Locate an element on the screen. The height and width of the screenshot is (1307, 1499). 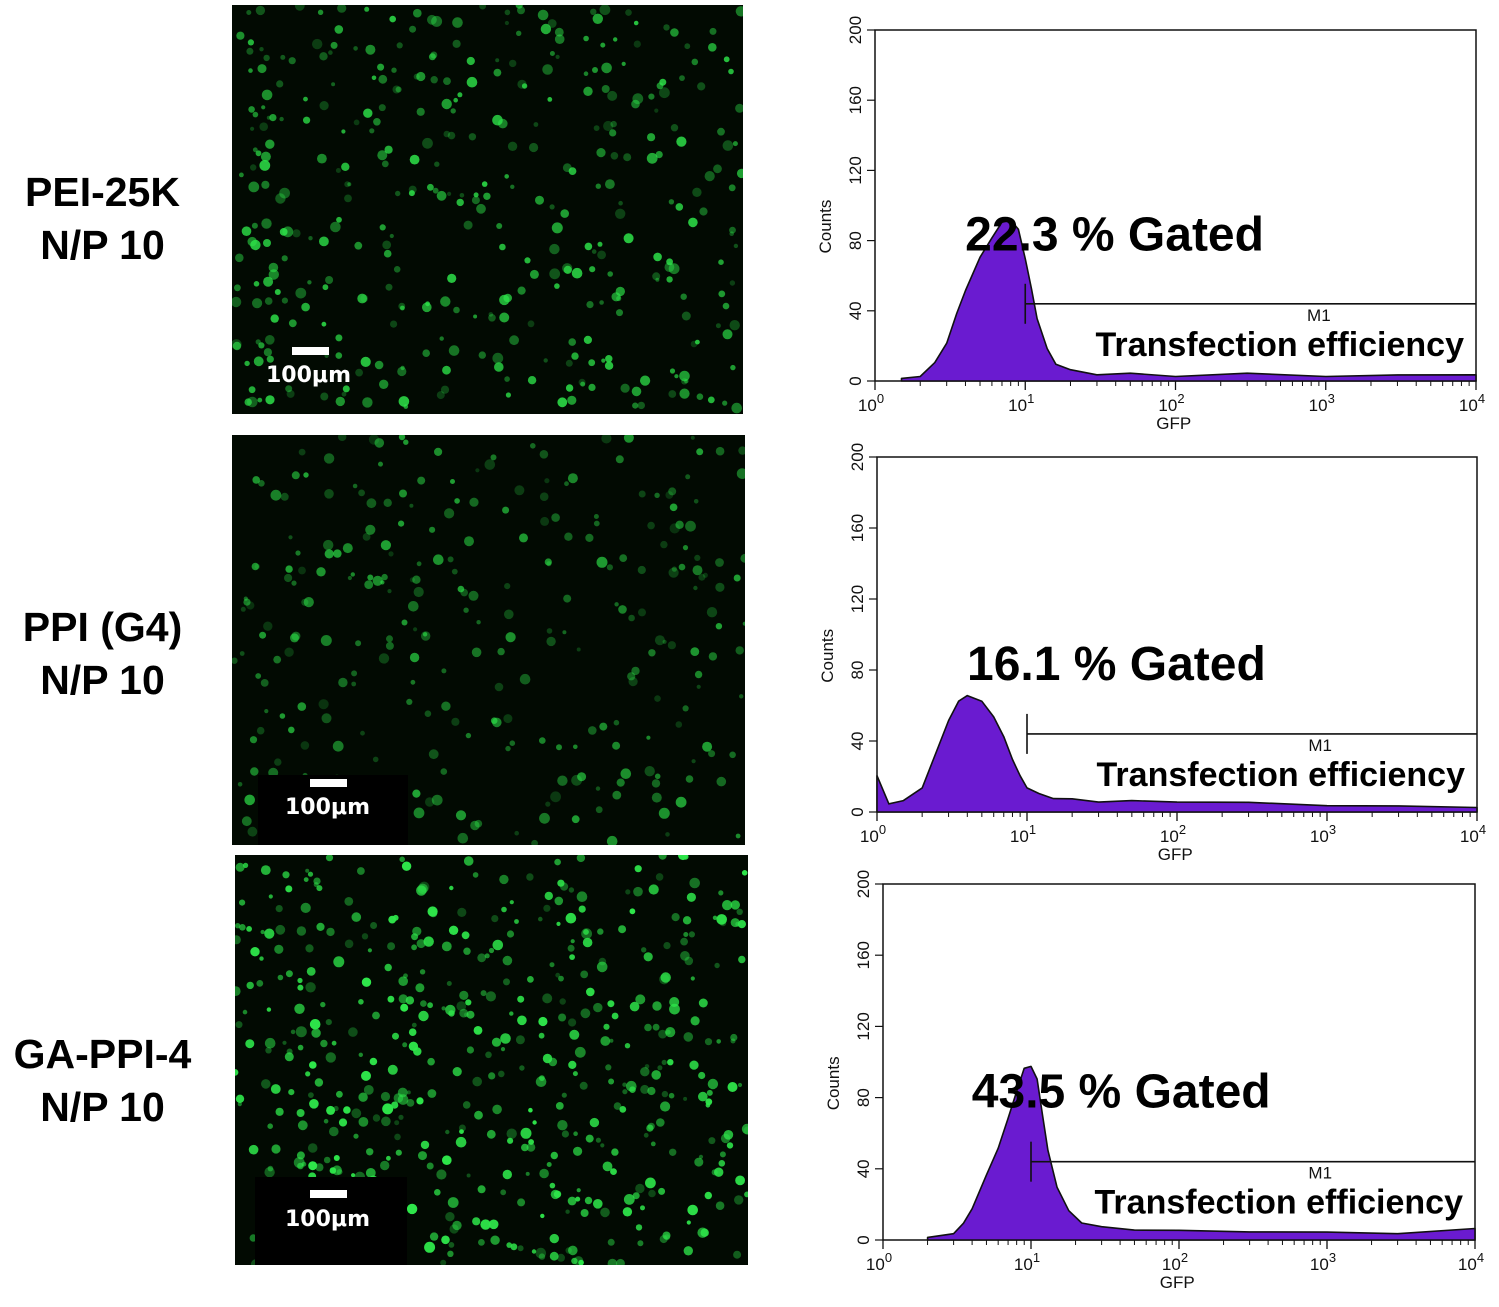
row-label-2-line2: N/P 10 is located at coordinates (102, 680).